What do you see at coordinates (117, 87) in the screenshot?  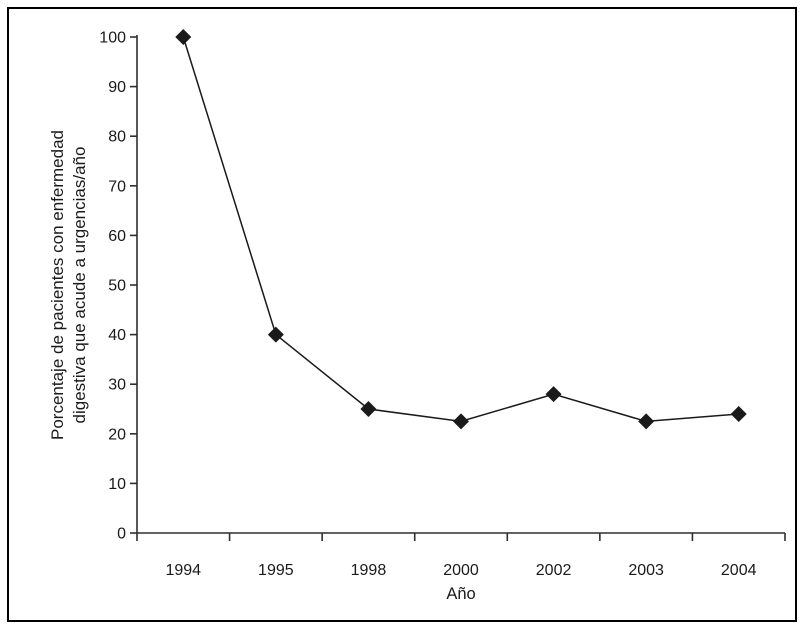 I see `y-tick-label: 90` at bounding box center [117, 87].